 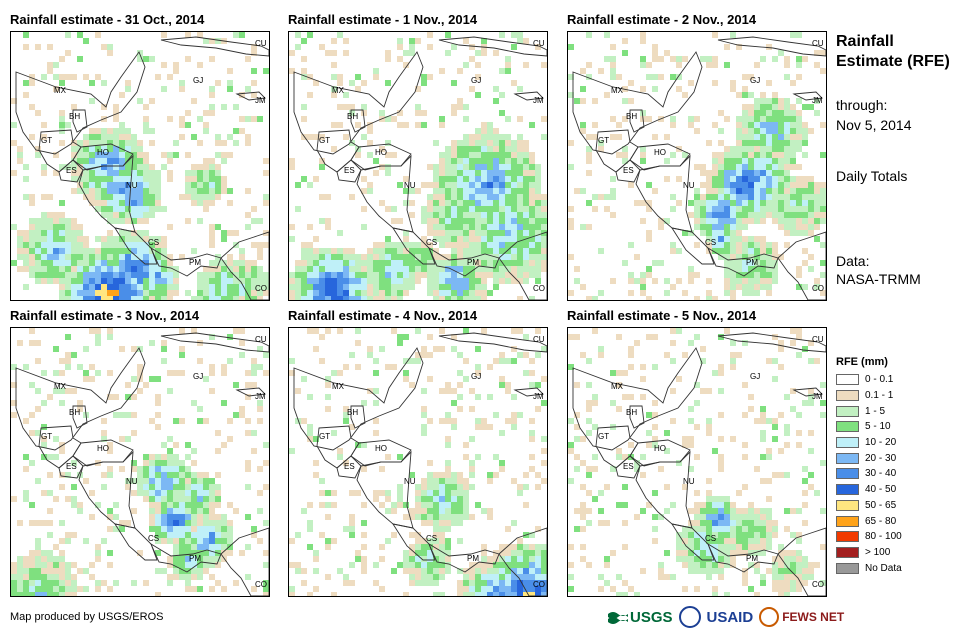 I want to click on legend-item: 50 - 65, so click(x=869, y=506).